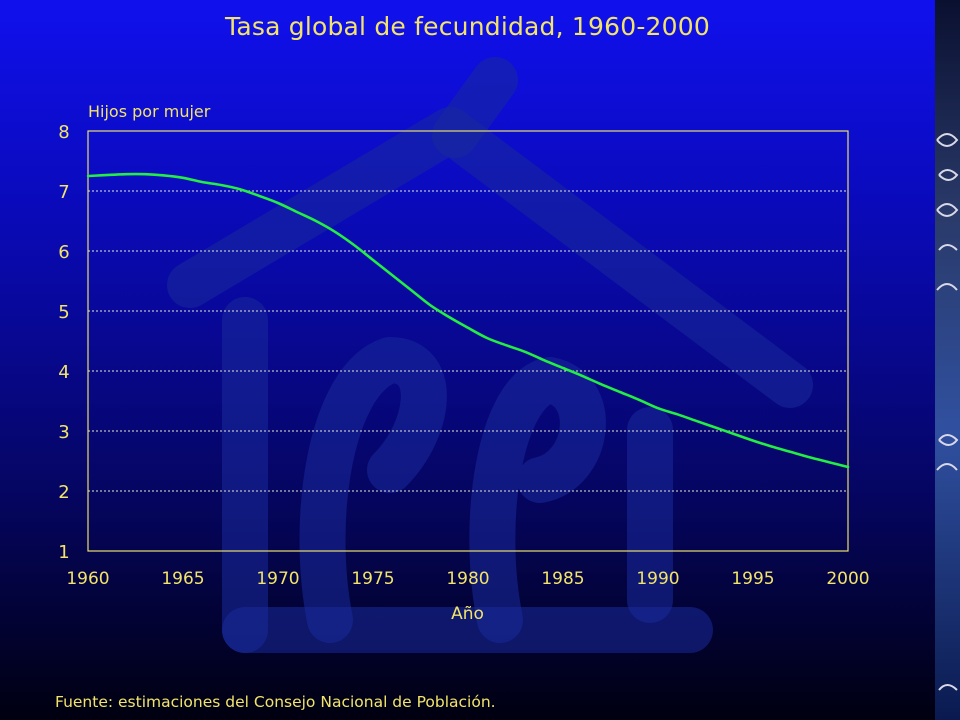  What do you see at coordinates (277, 579) in the screenshot?
I see `x-tick-label: 1970` at bounding box center [277, 579].